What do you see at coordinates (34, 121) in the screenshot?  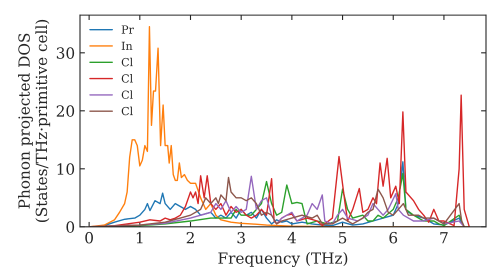 I see `y-axis-title: Phonon projected DOS (States/THz·primitive cell)` at bounding box center [34, 121].